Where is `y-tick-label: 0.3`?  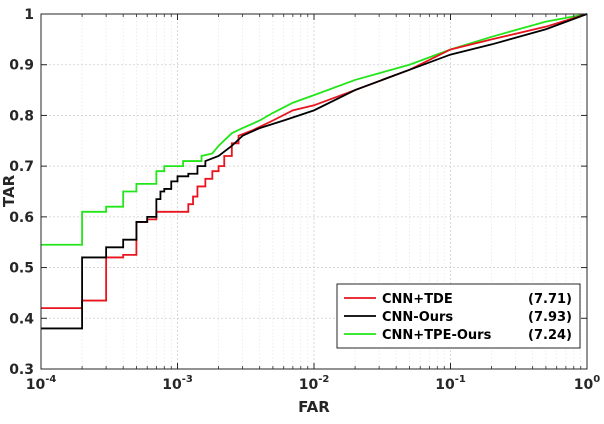
y-tick-label: 0.3 is located at coordinates (21, 370).